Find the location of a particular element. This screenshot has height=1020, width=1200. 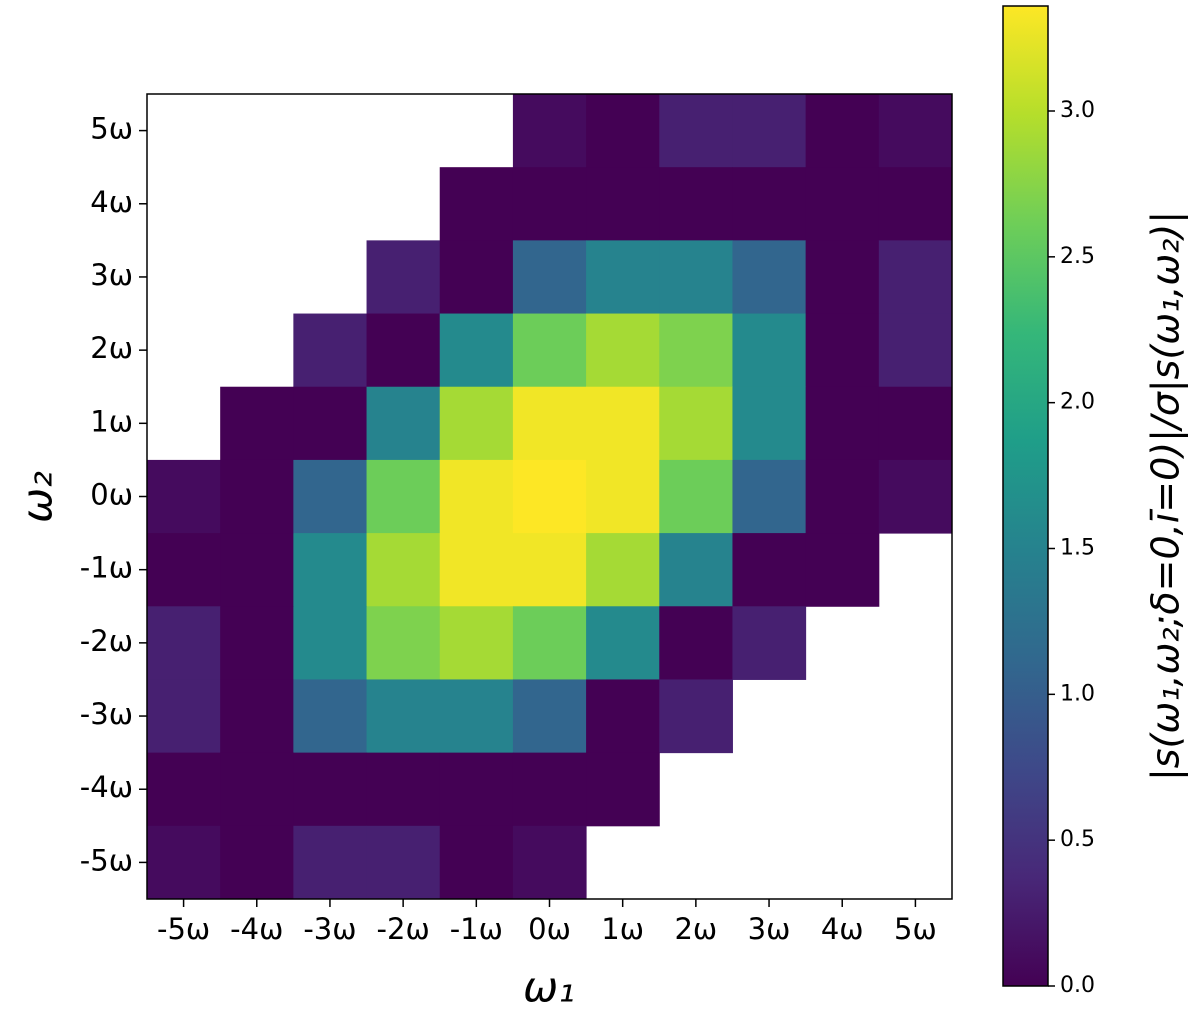

colorbar-tick-label: 0.5 is located at coordinates (1077, 839).